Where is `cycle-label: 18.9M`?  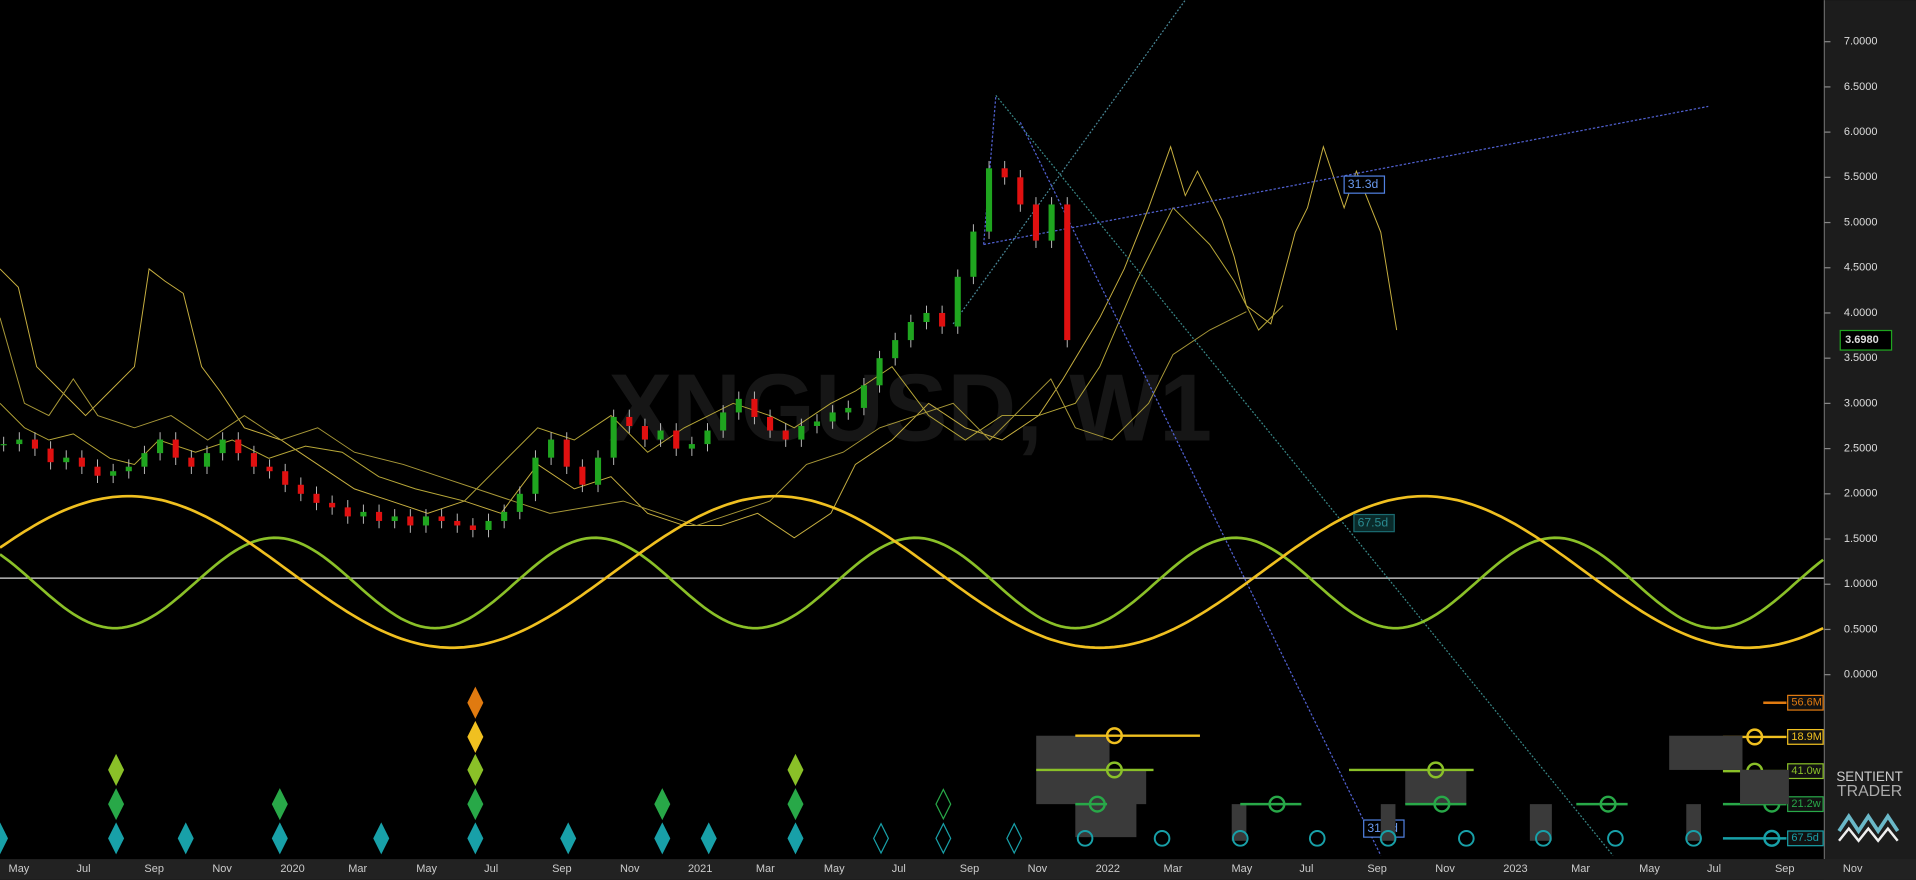 cycle-label: 18.9M is located at coordinates (1806, 737).